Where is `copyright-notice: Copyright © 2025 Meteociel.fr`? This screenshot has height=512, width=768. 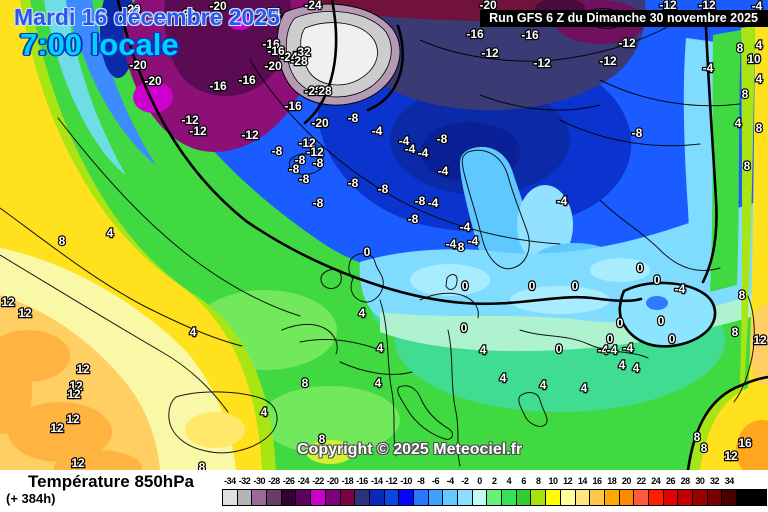 copyright-notice: Copyright © 2025 Meteociel.fr is located at coordinates (410, 449).